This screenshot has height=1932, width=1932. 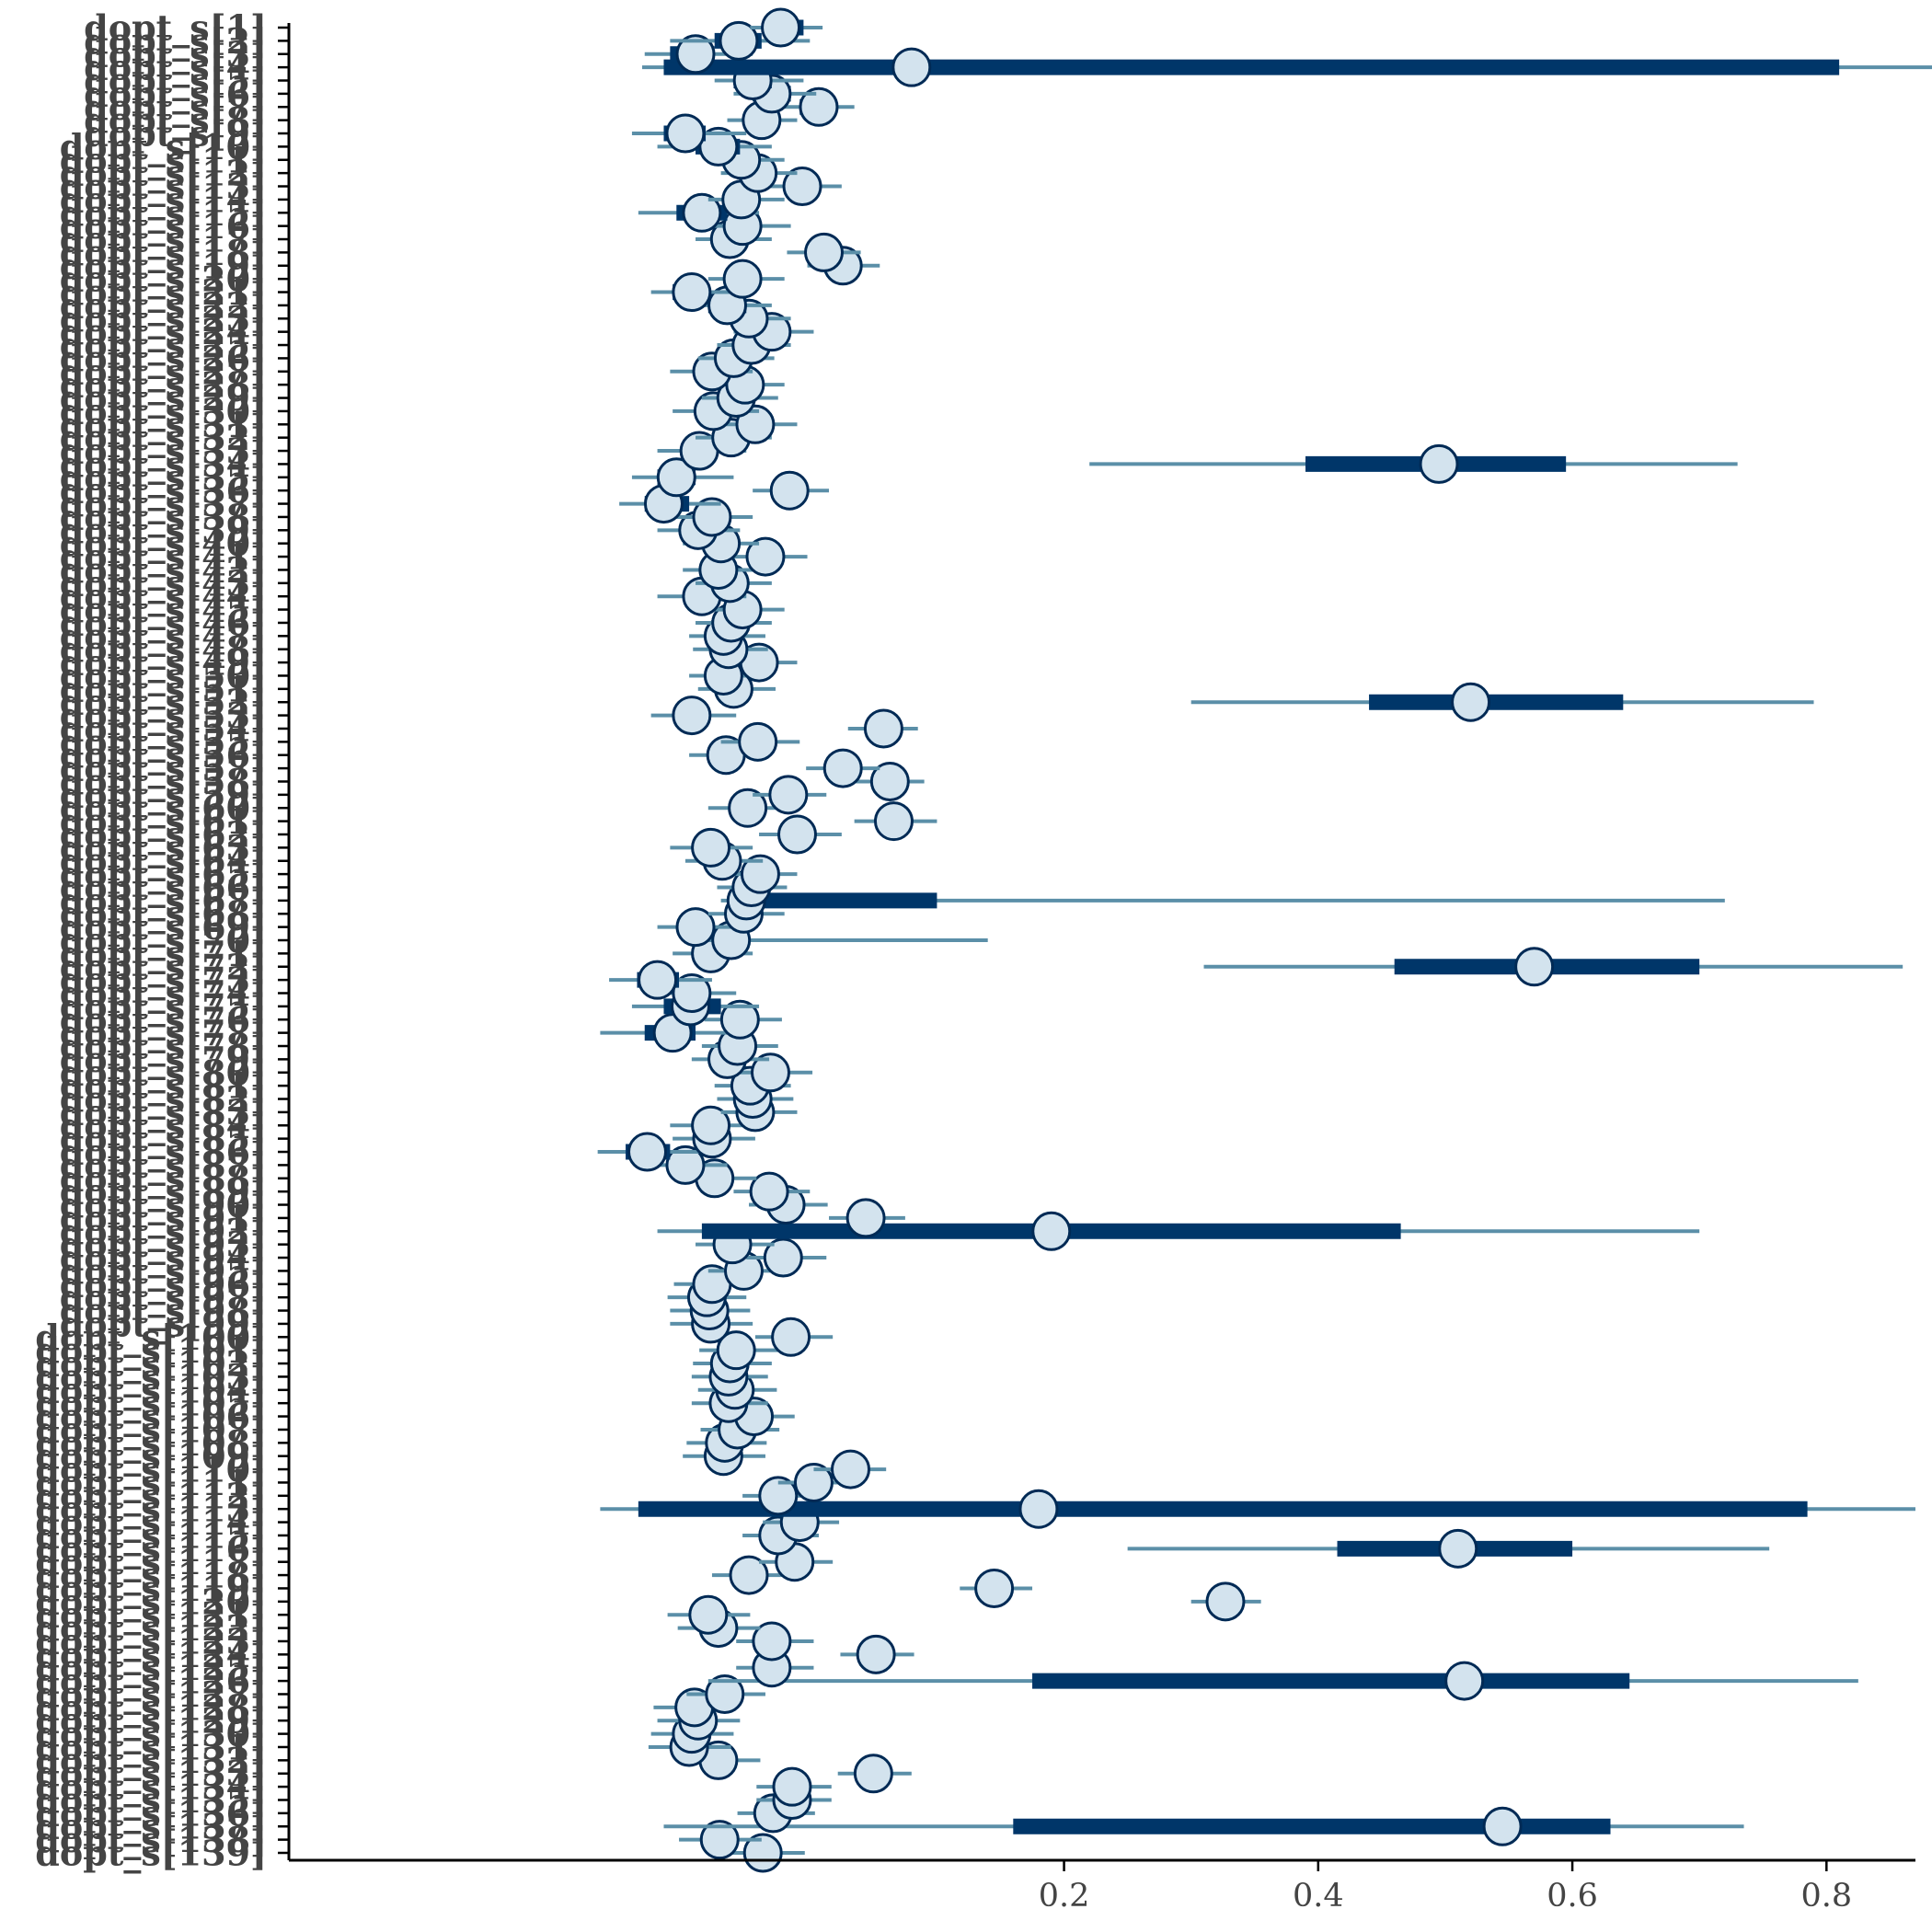 What do you see at coordinates (163, 358) in the screenshot?
I see `y-tick-label: dopt_s[26]` at bounding box center [163, 358].